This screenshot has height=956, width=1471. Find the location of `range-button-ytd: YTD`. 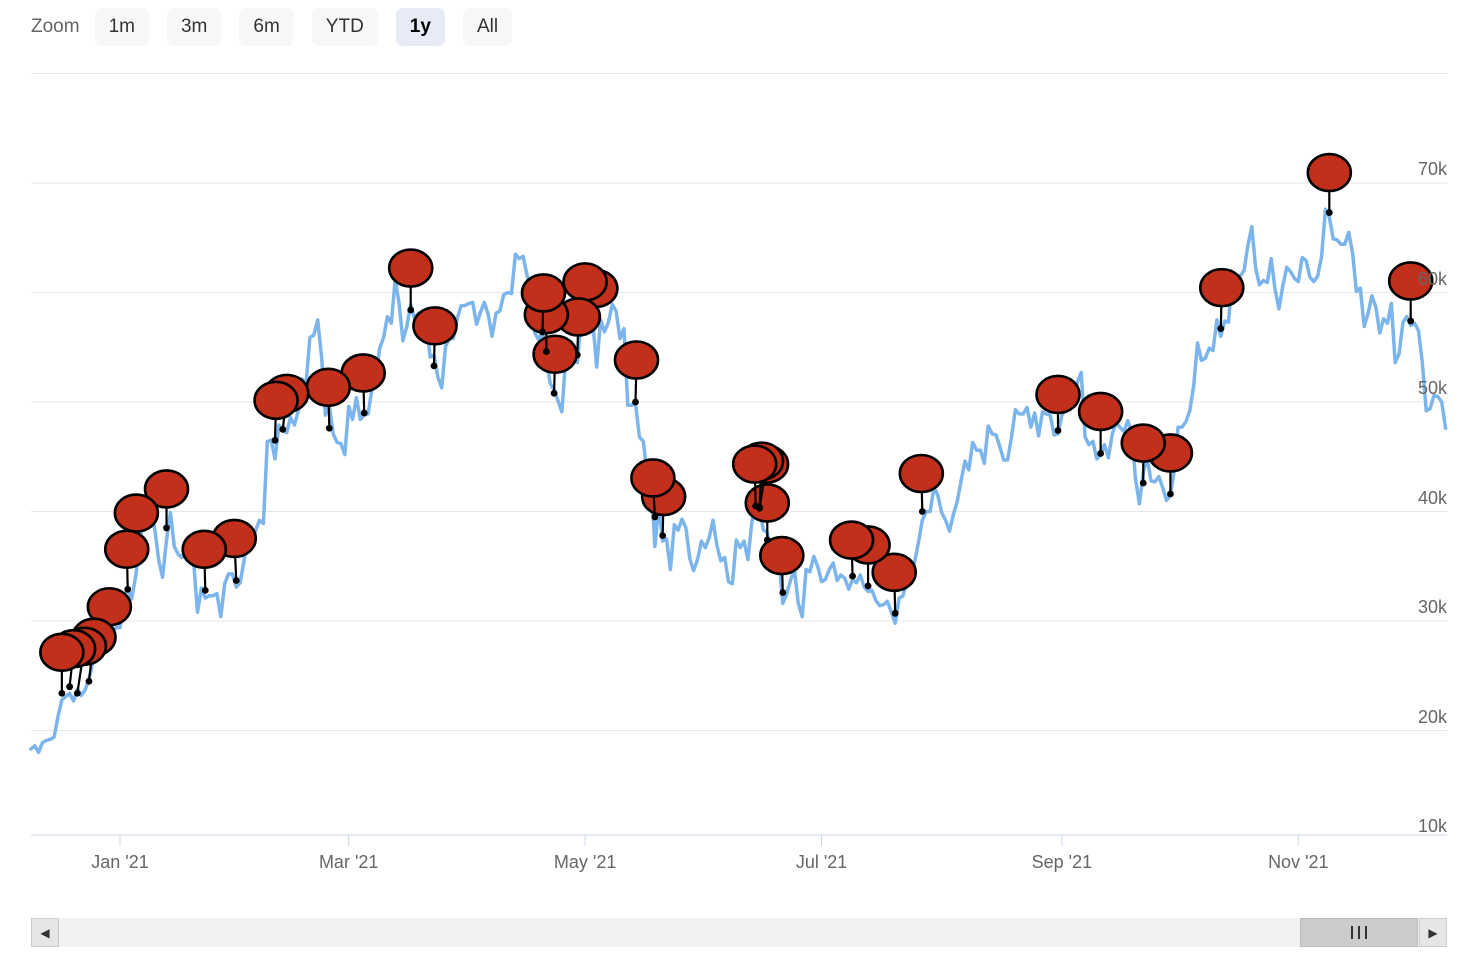

range-button-ytd: YTD is located at coordinates (344, 27).